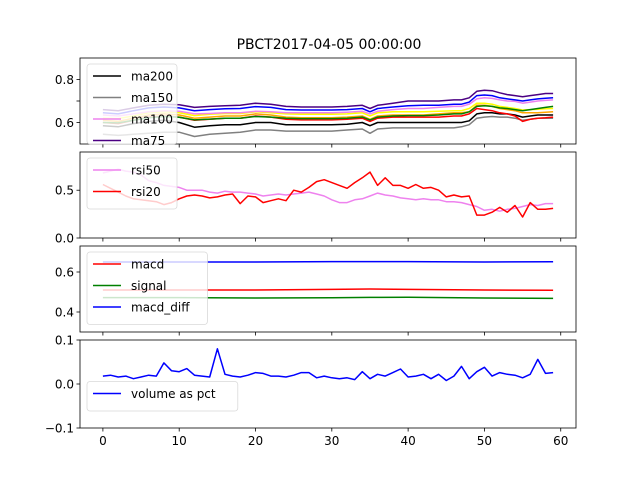  What do you see at coordinates (484, 441) in the screenshot?
I see `x-tick-label: 50` at bounding box center [484, 441].